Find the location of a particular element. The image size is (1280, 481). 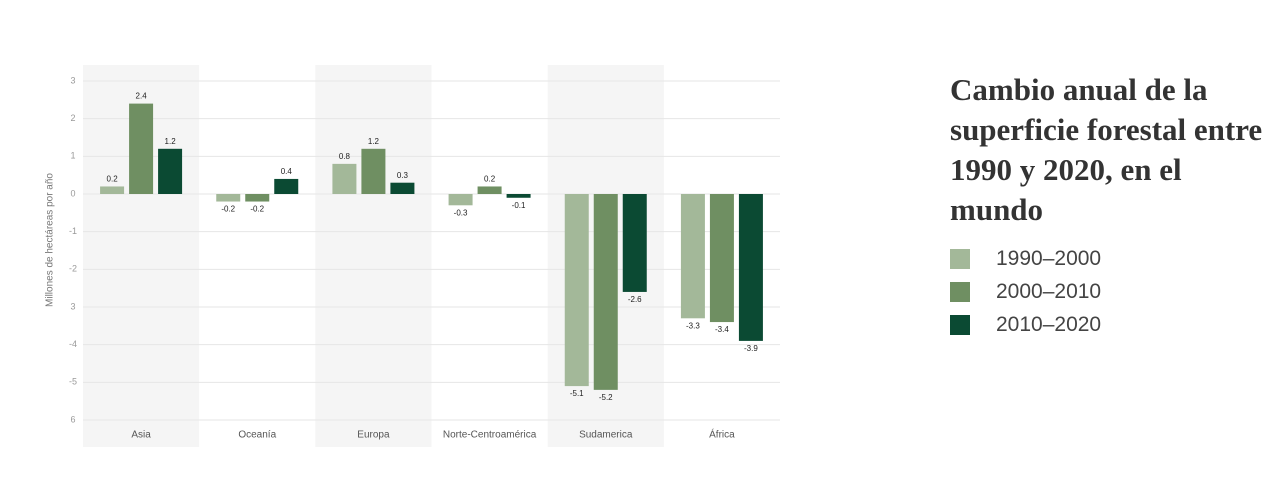

data-label: 0.3 is located at coordinates (403, 175).